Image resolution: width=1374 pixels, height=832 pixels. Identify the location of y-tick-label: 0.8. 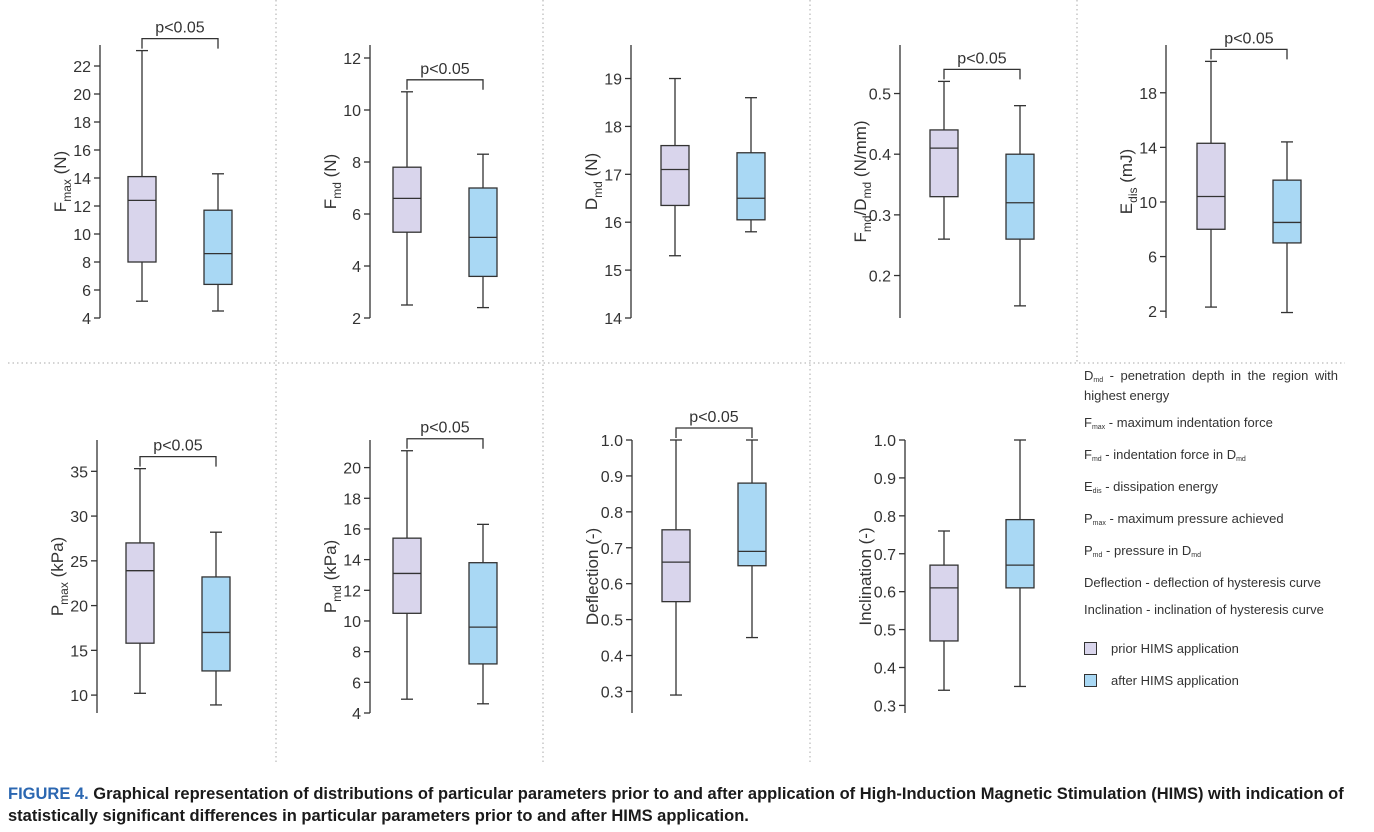
(612, 513).